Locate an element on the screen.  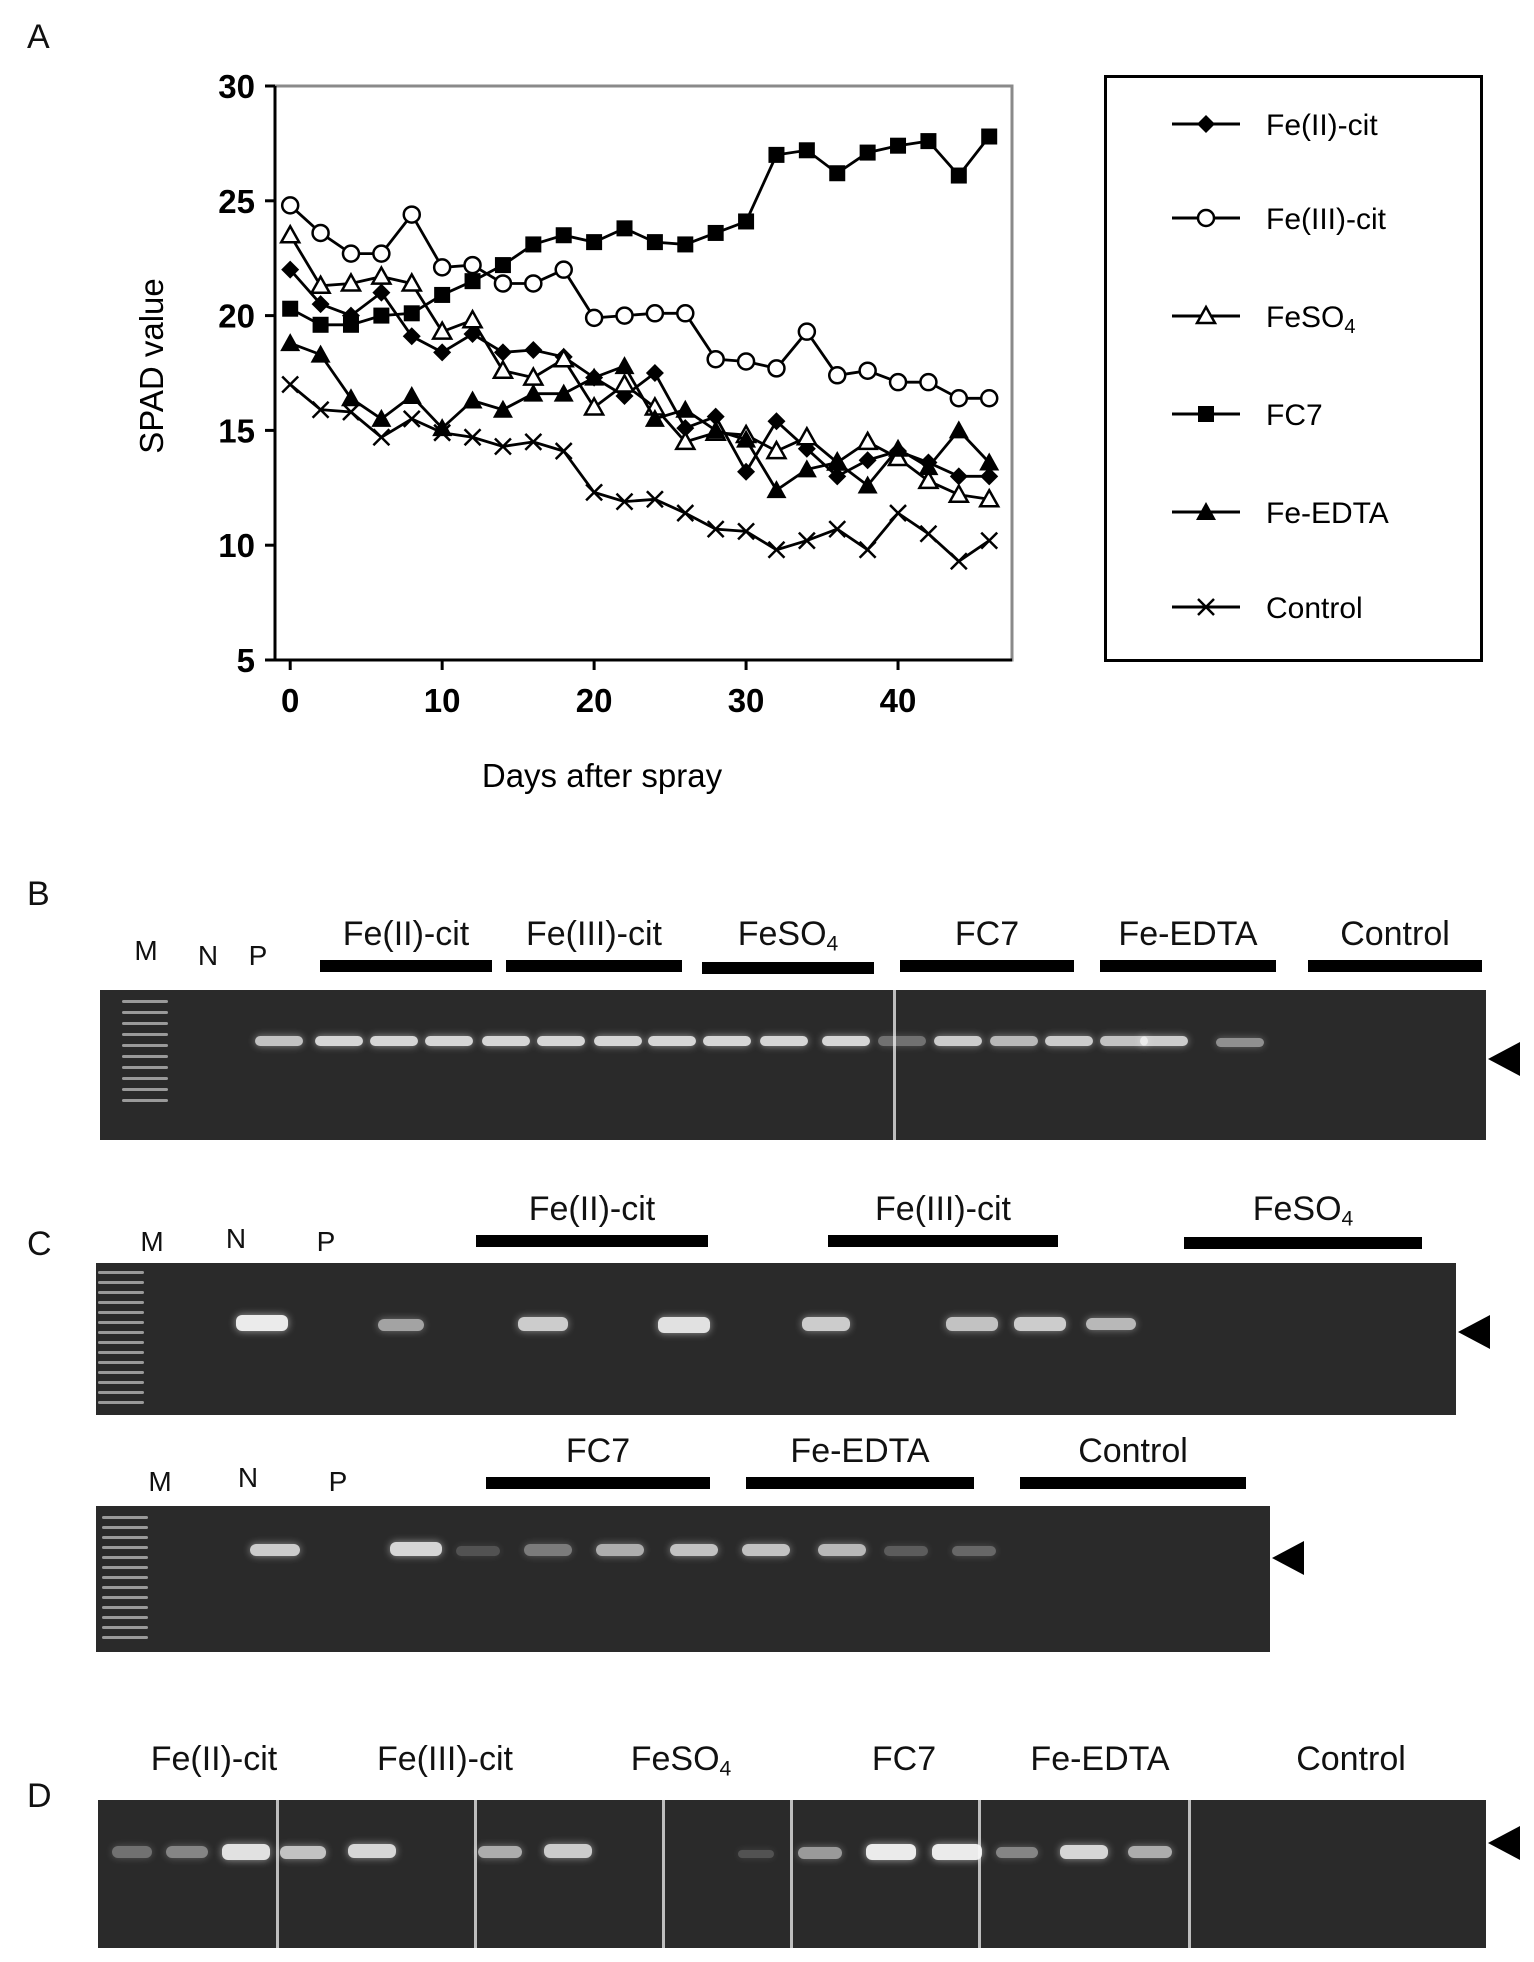
legend-label: Fe-EDTA is located at coordinates (1327, 513).